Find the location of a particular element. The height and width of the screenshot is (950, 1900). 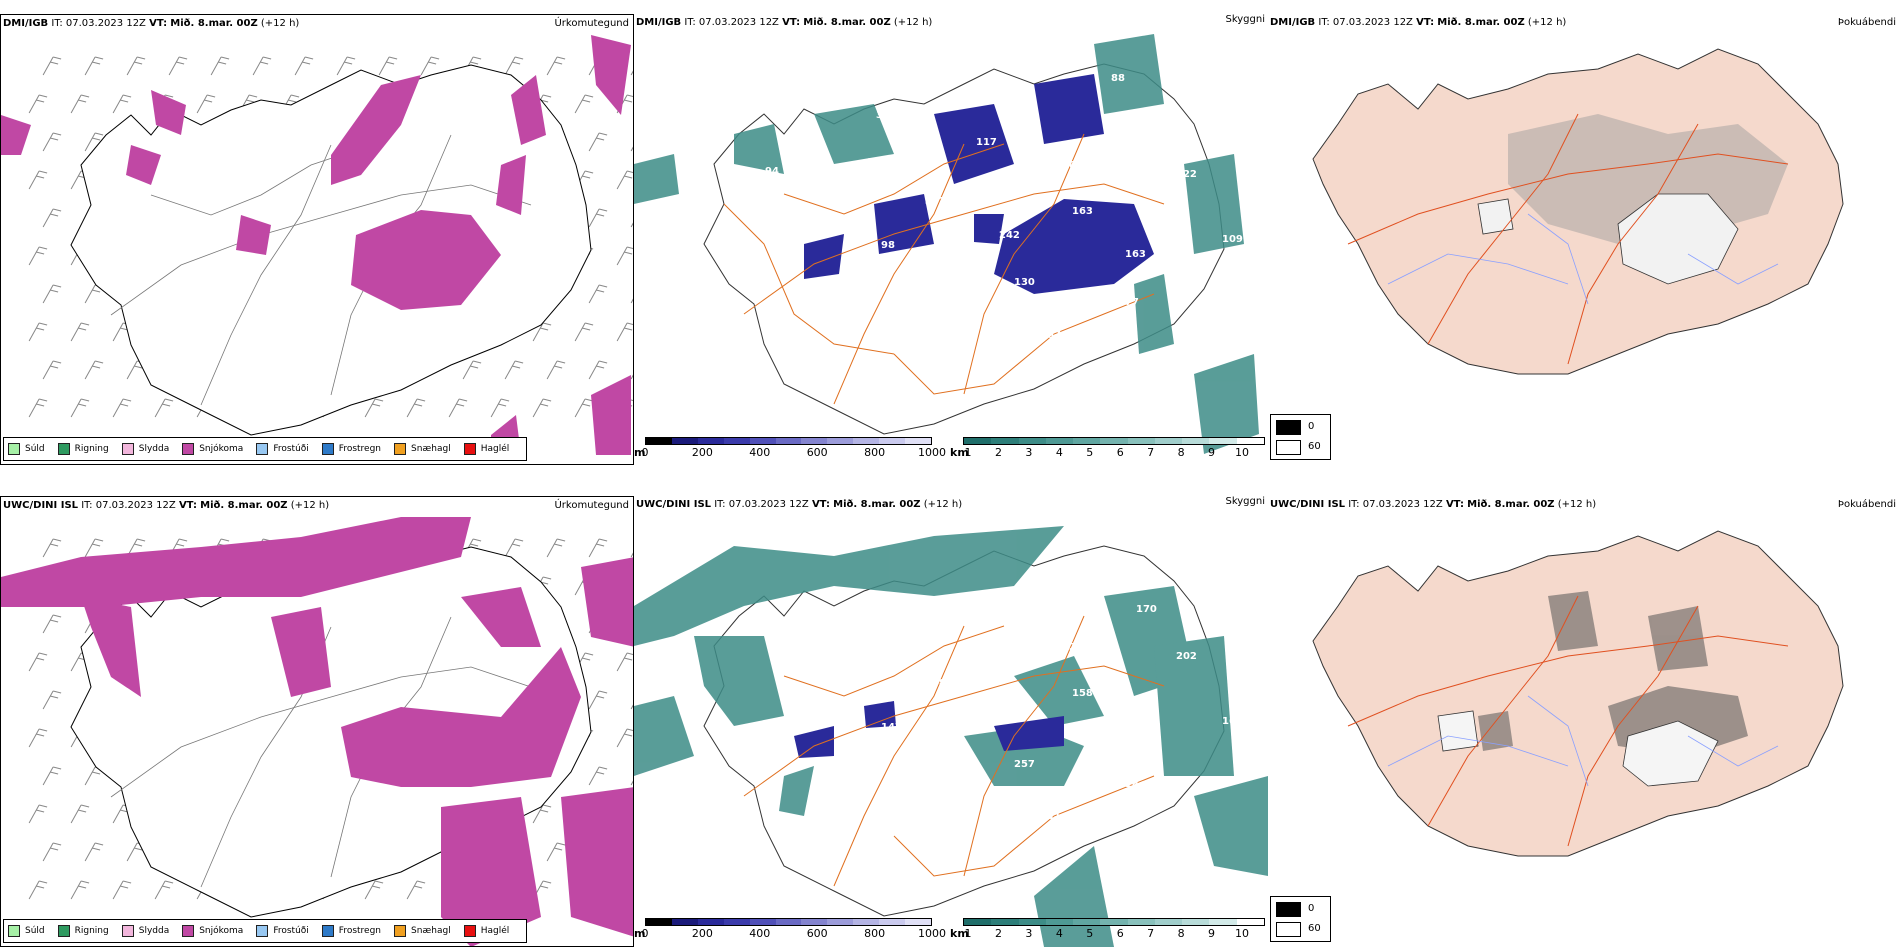

colorbar-tick-label: 1 is located at coordinates (968, 452).